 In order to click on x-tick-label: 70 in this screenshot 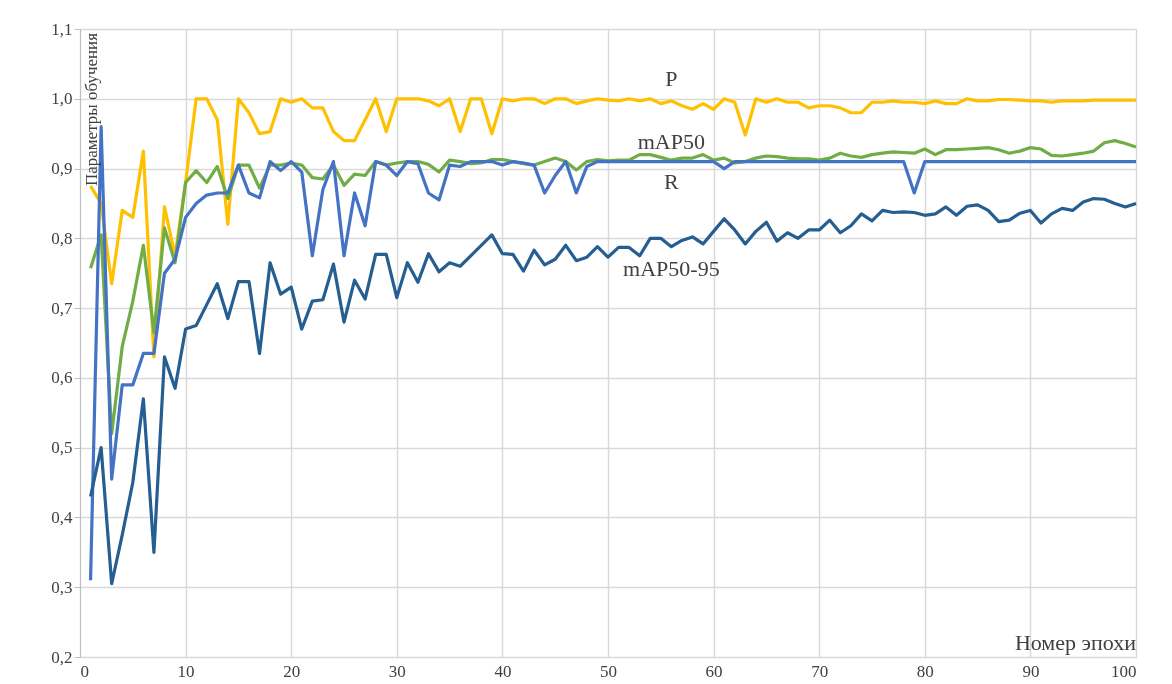, I will do `click(820, 671)`.